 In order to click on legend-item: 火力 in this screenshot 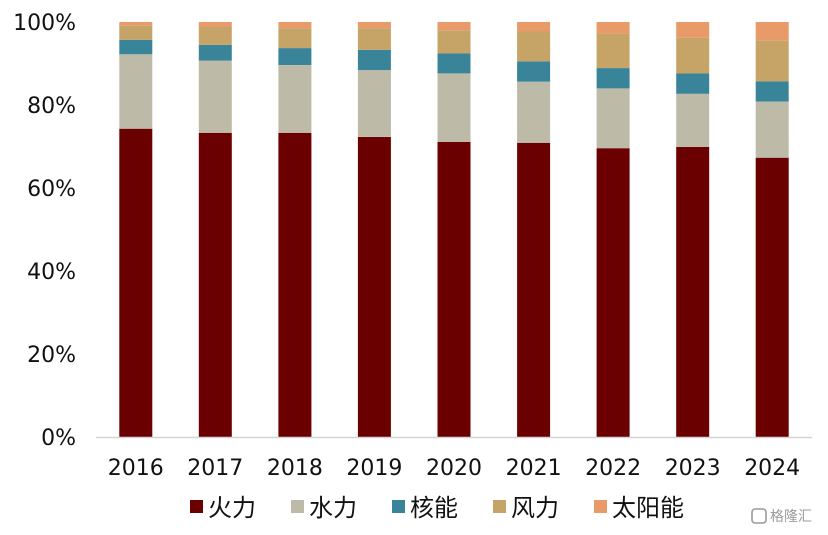, I will do `click(223, 508)`.